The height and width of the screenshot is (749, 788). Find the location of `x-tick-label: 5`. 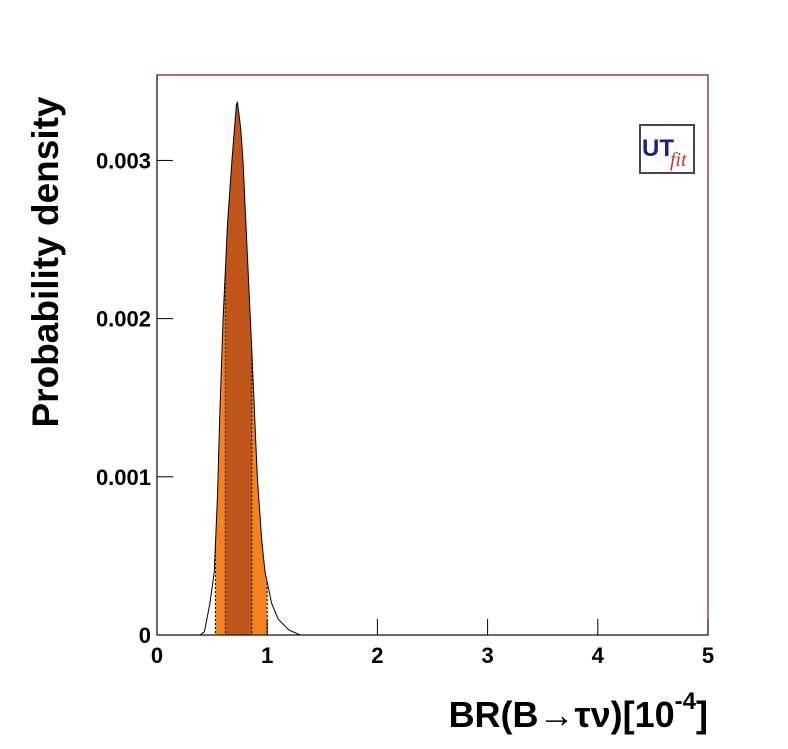

x-tick-label: 5 is located at coordinates (708, 655).